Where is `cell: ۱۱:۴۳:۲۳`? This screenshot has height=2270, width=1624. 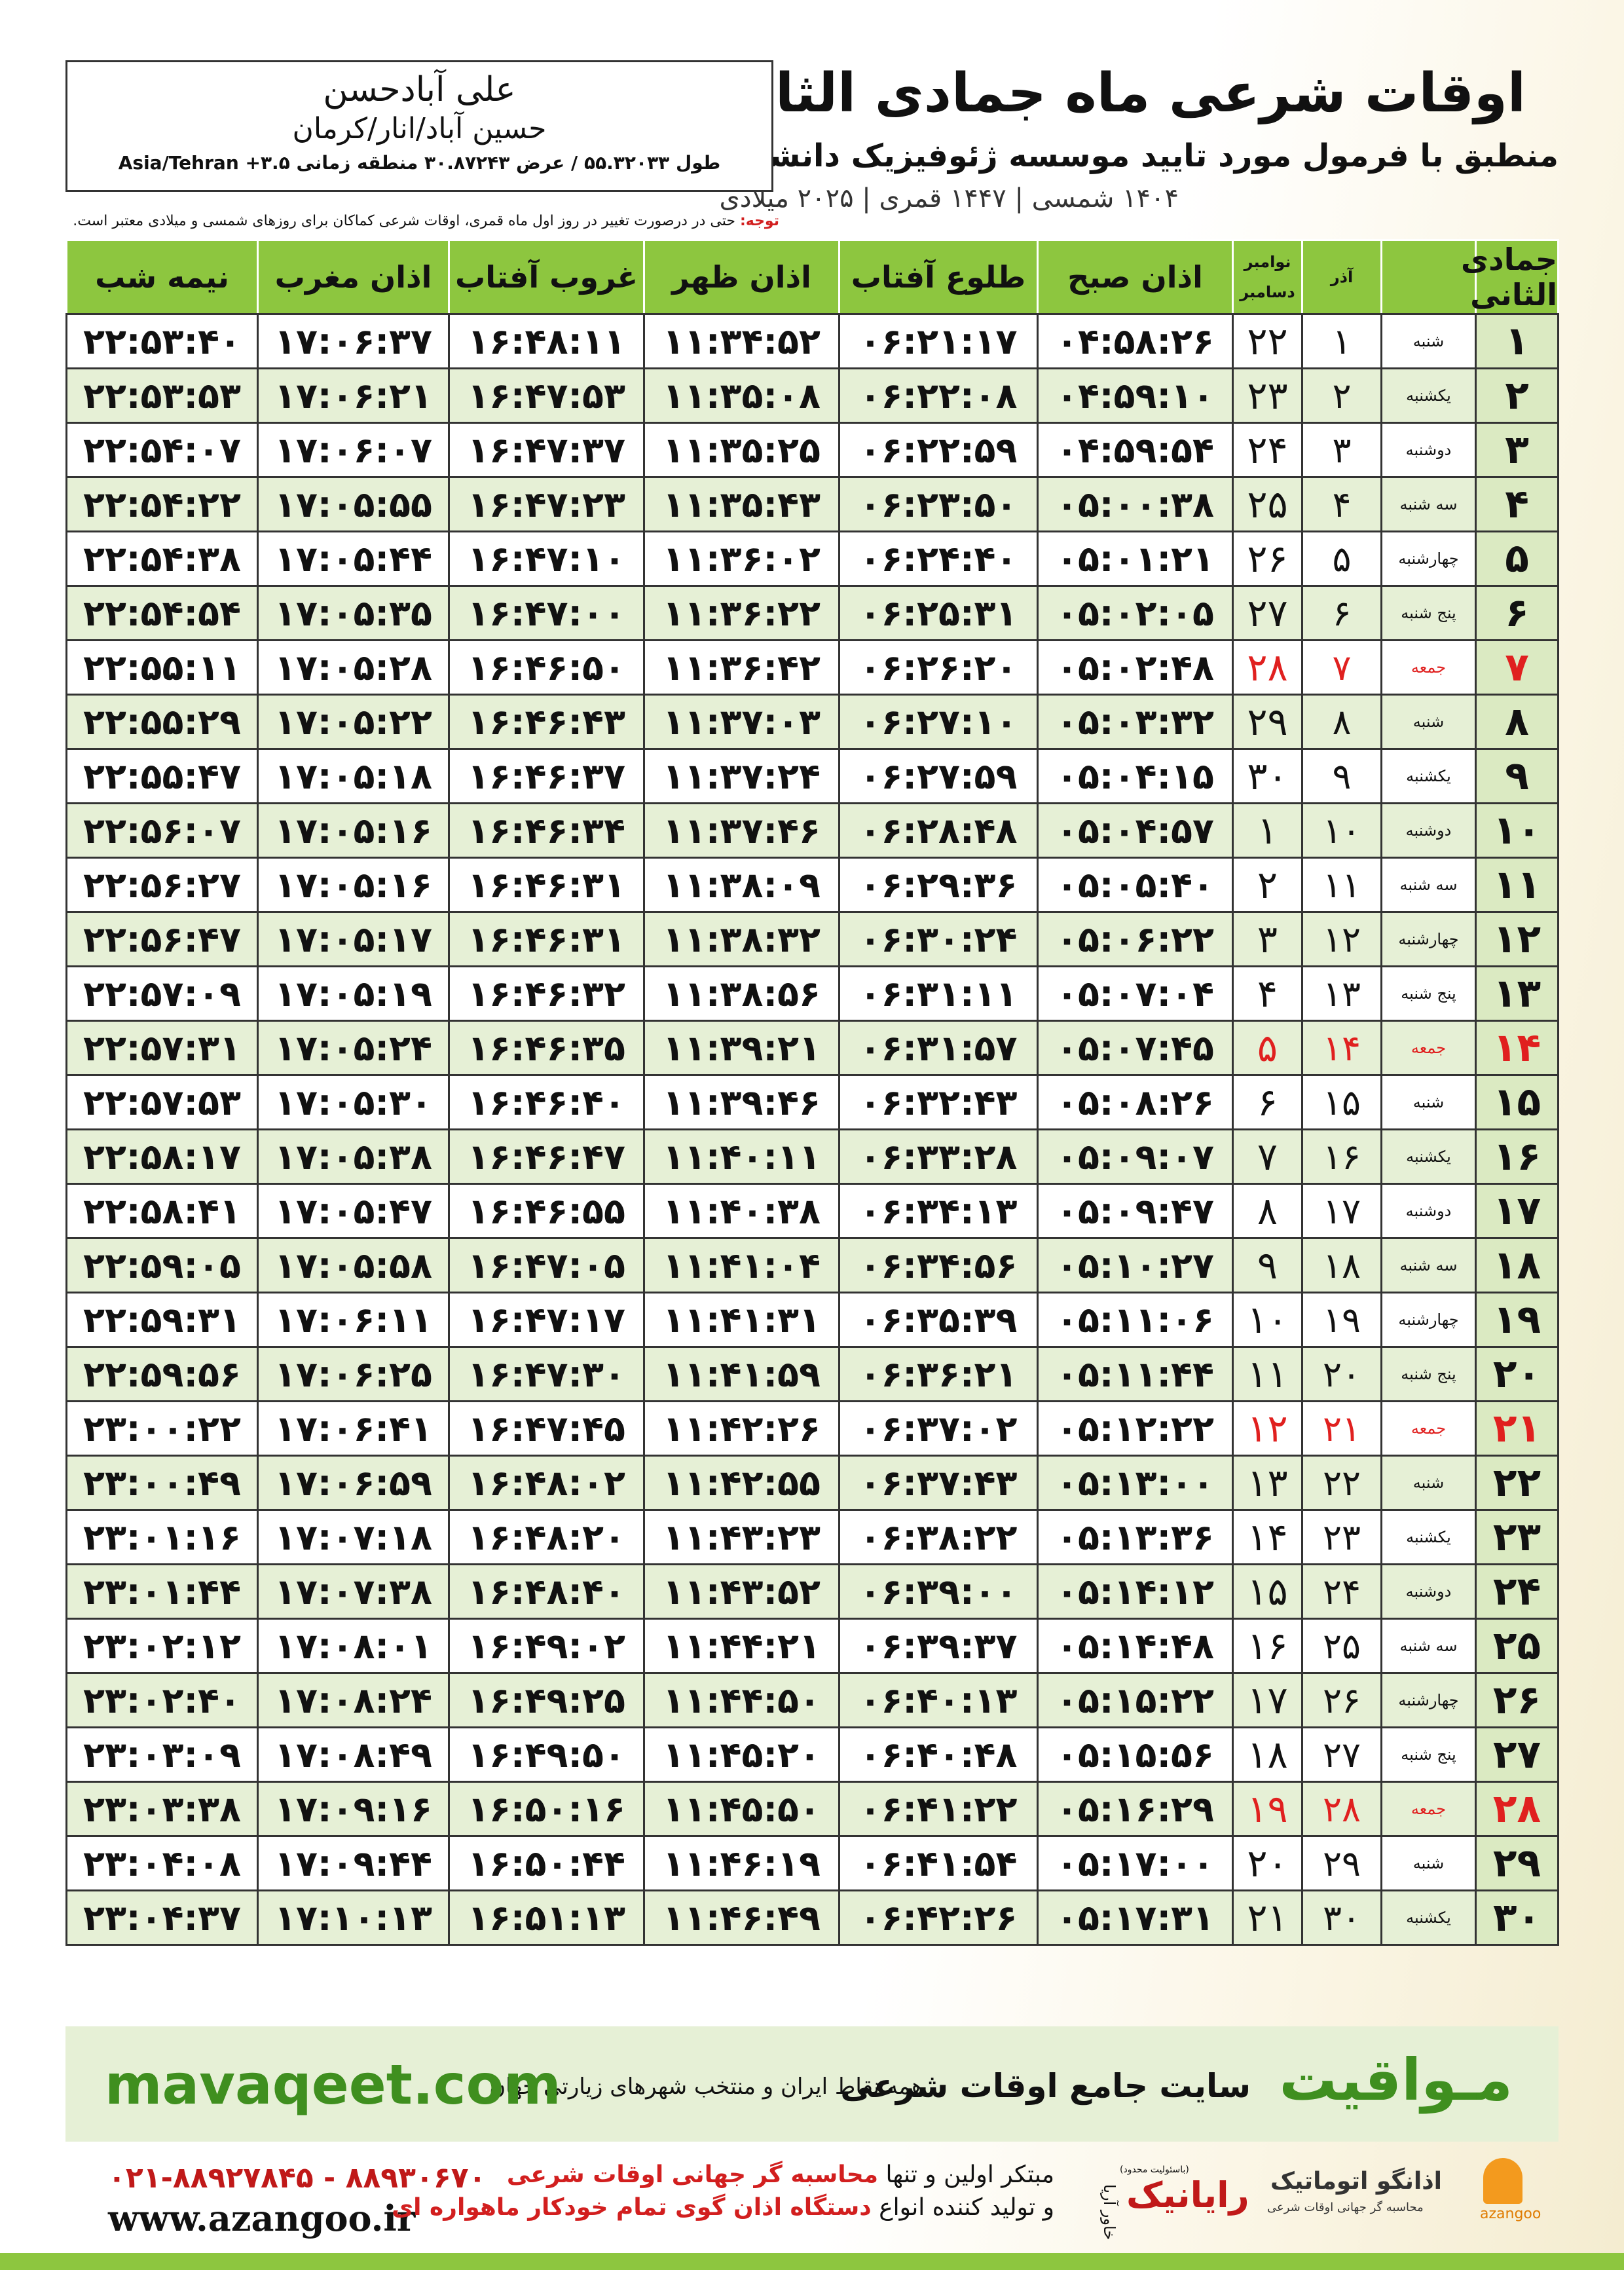 cell: ۱۱:۴۳:۲۳ is located at coordinates (741, 1537).